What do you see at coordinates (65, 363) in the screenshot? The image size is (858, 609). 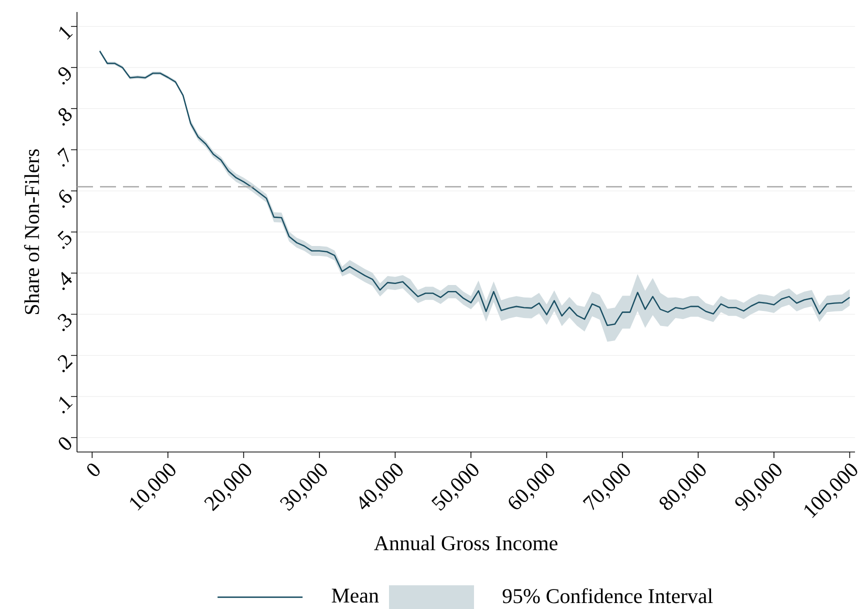 I see `y-tick-label: .2` at bounding box center [65, 363].